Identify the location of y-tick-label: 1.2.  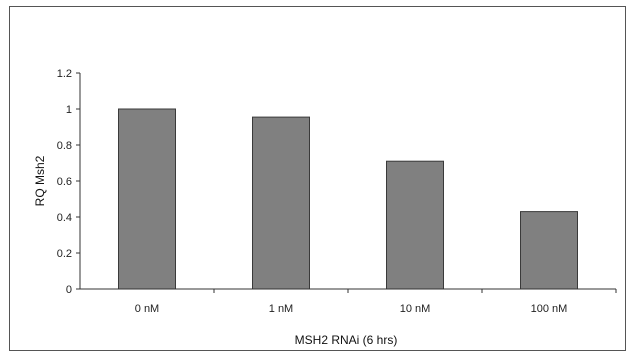
(64, 74).